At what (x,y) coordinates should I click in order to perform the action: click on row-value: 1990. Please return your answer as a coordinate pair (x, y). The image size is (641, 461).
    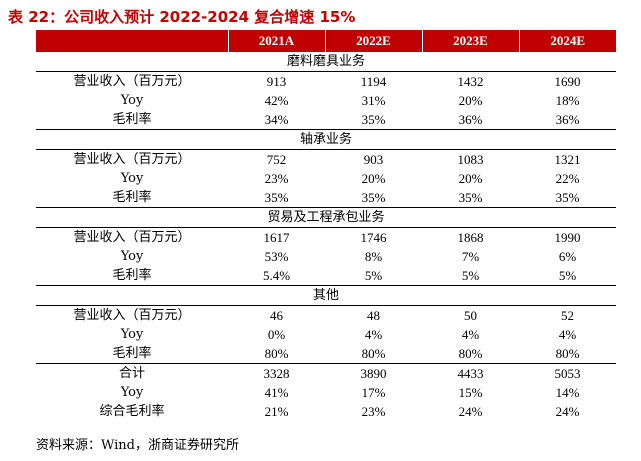
    Looking at the image, I should click on (567, 237).